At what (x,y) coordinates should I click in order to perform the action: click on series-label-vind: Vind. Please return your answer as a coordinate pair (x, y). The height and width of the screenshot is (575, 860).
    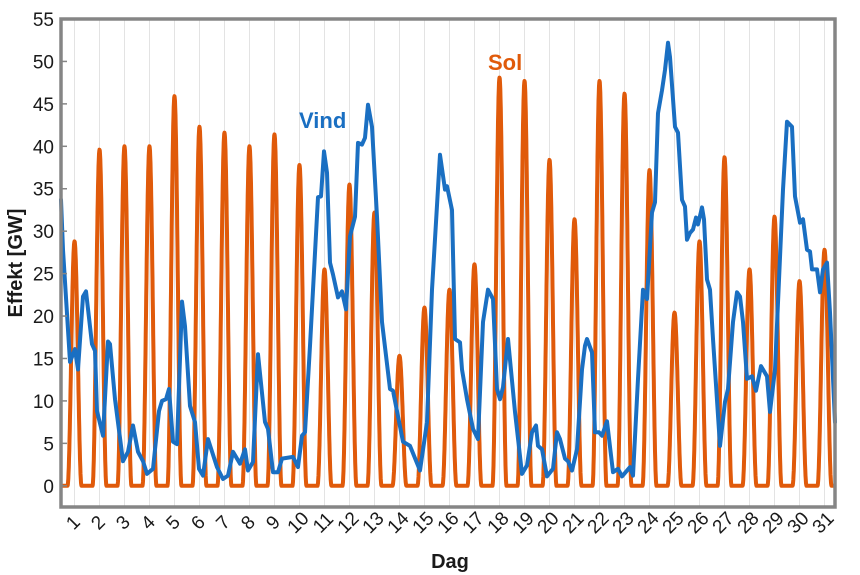
    Looking at the image, I should click on (322, 120).